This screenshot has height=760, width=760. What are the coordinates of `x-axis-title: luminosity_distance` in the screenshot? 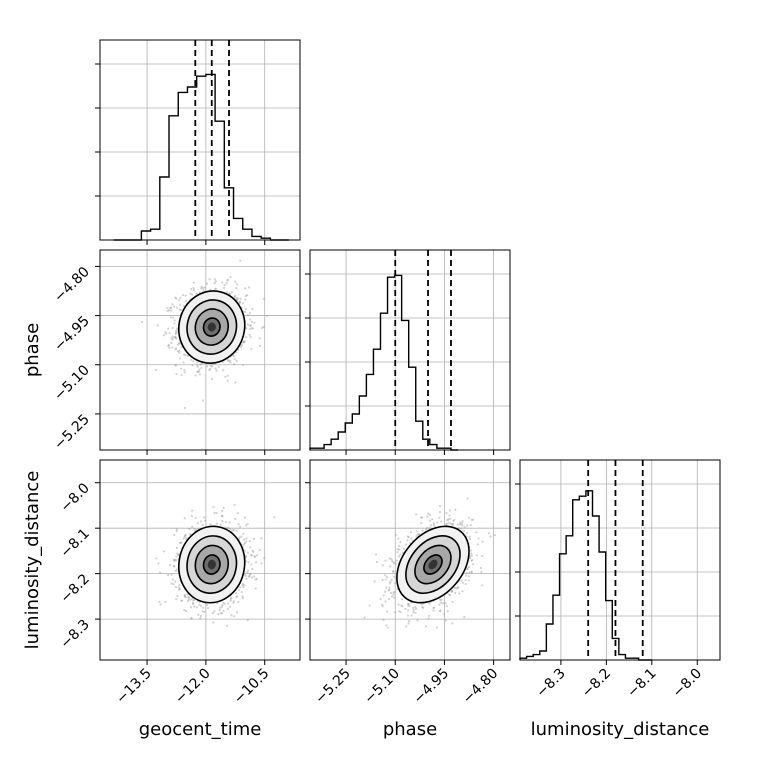 It's located at (620, 729).